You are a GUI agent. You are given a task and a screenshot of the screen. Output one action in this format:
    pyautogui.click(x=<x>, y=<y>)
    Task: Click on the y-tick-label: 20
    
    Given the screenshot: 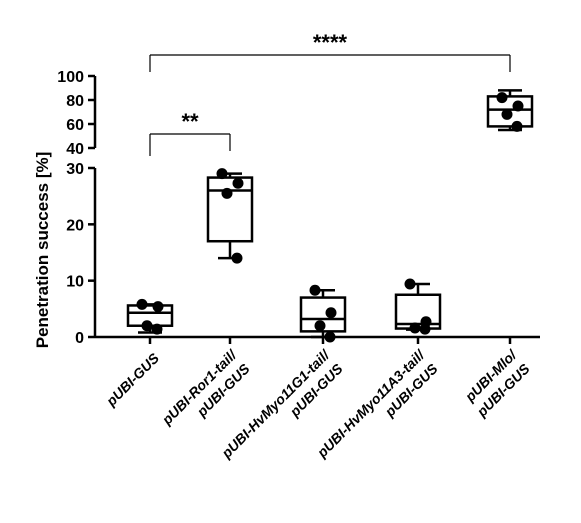 What is the action you would take?
    pyautogui.click(x=75, y=225)
    